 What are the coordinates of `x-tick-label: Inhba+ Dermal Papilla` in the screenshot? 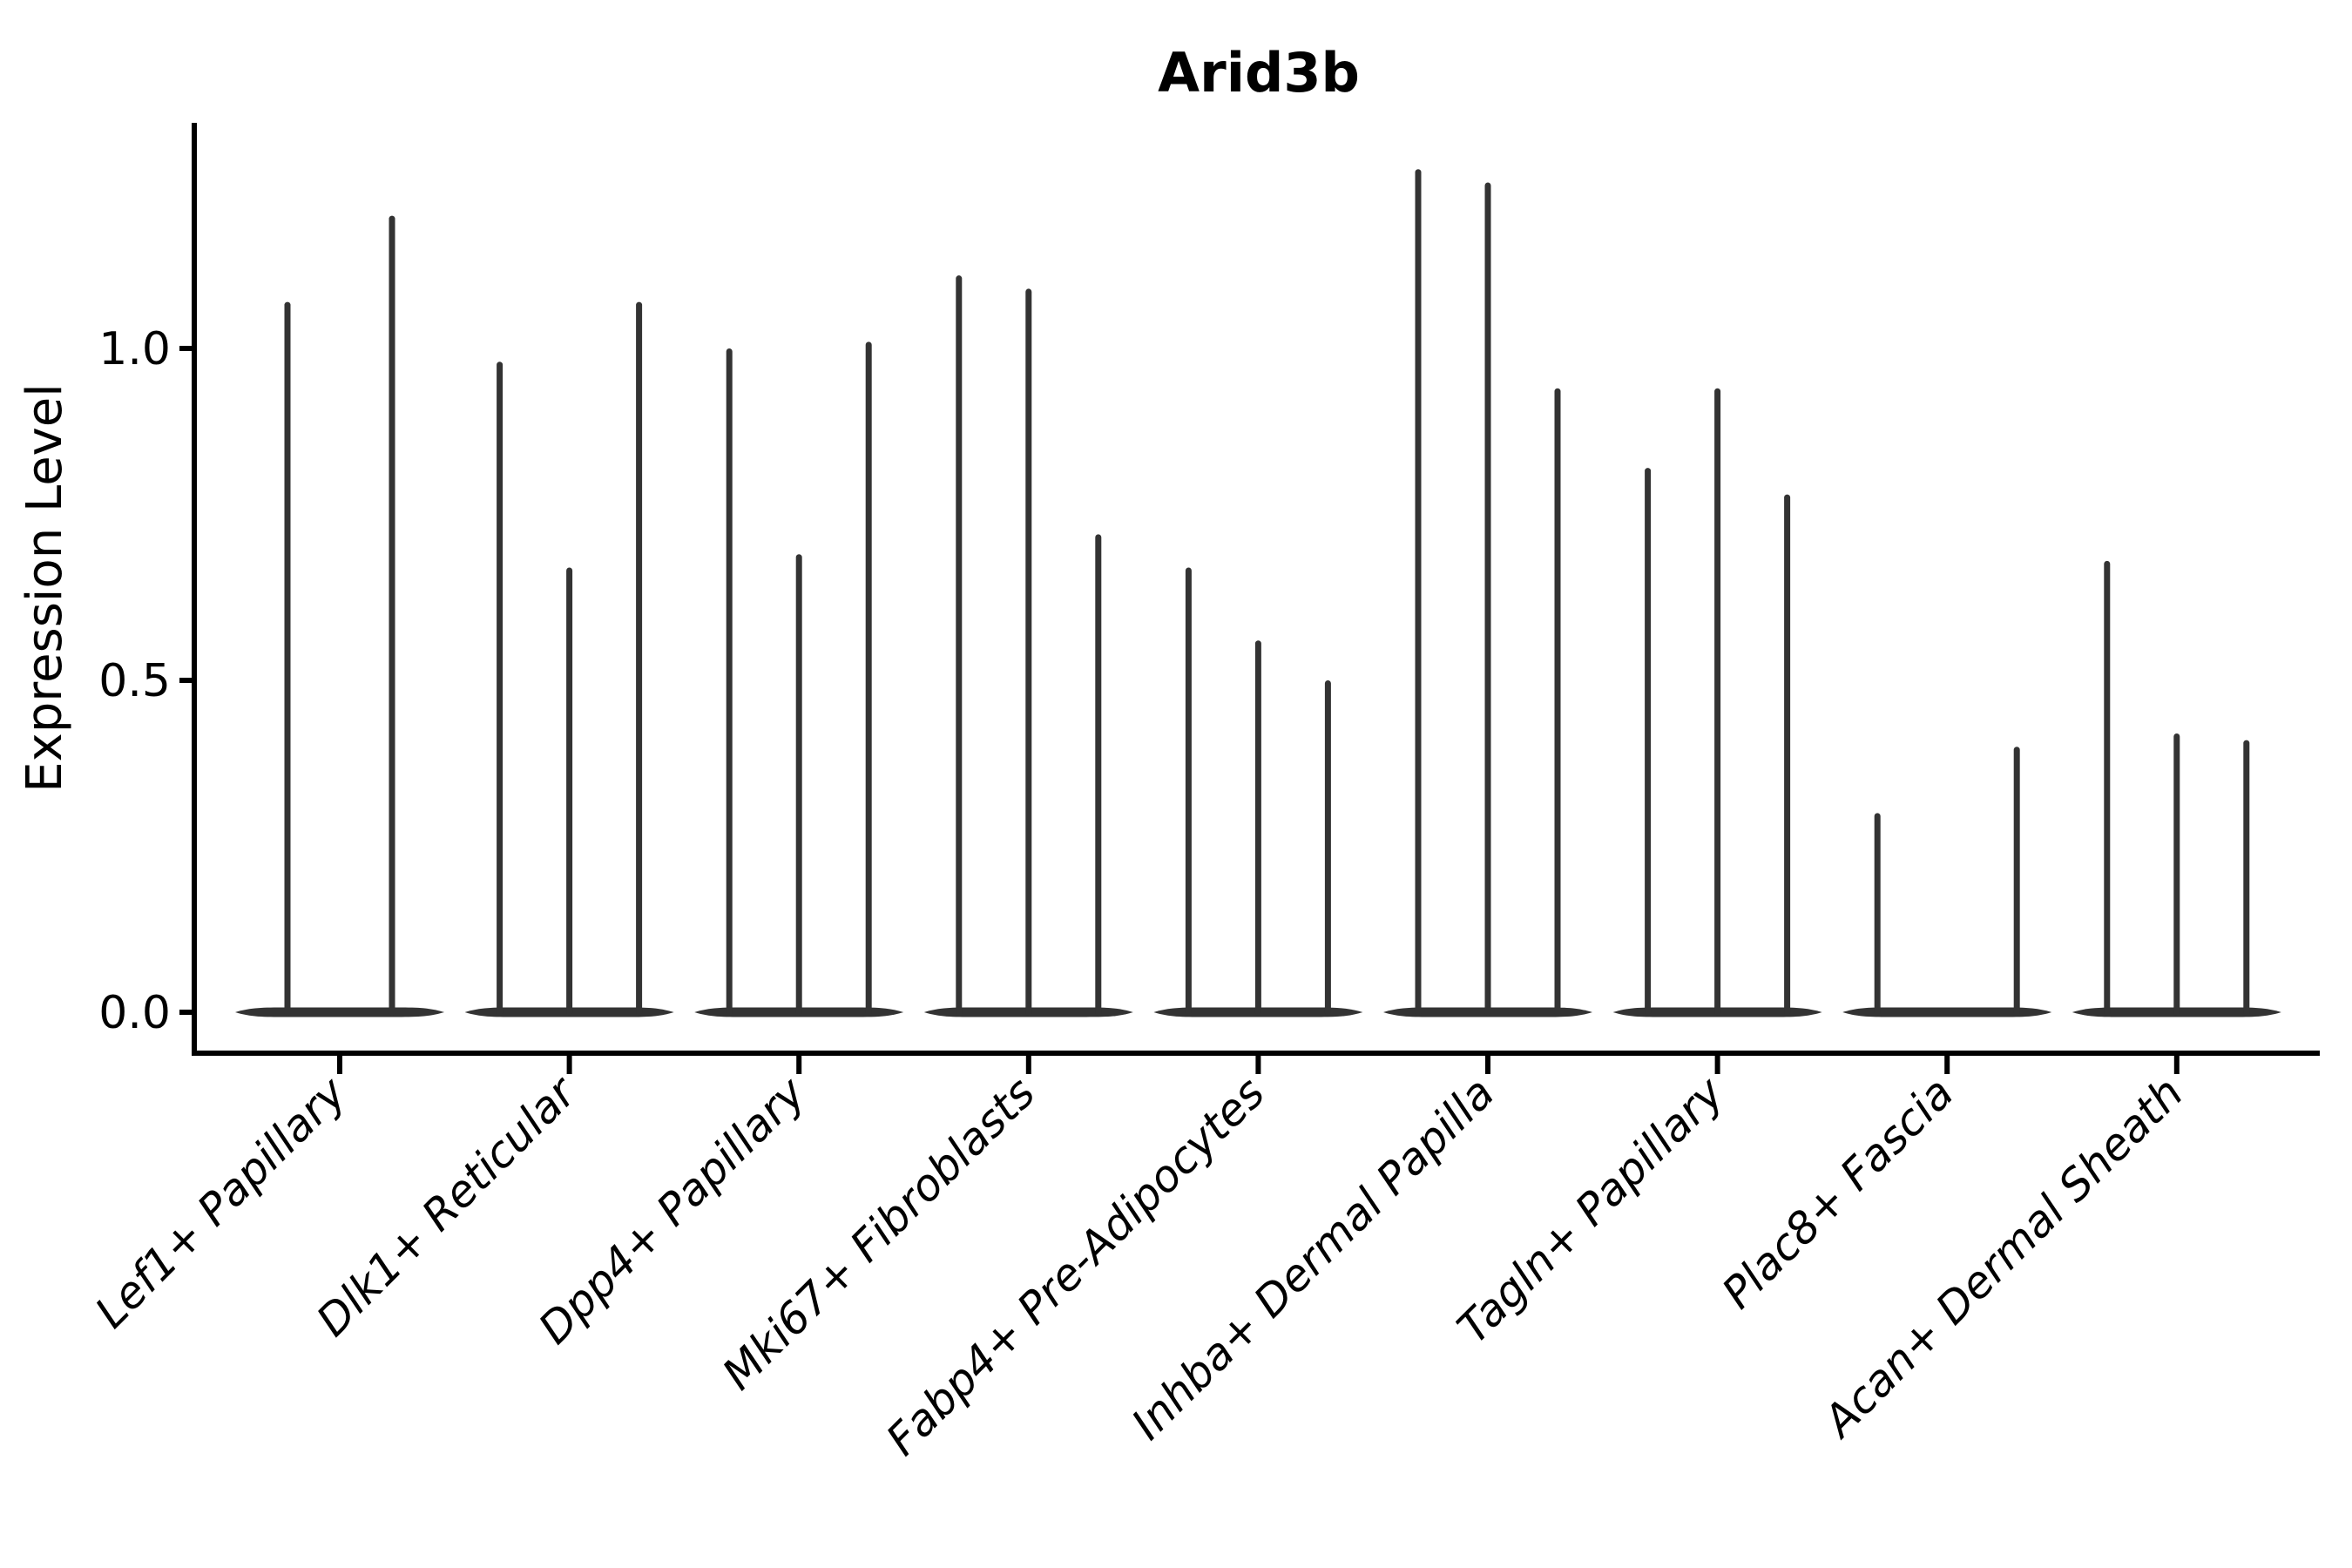 It's located at (1313, 1258).